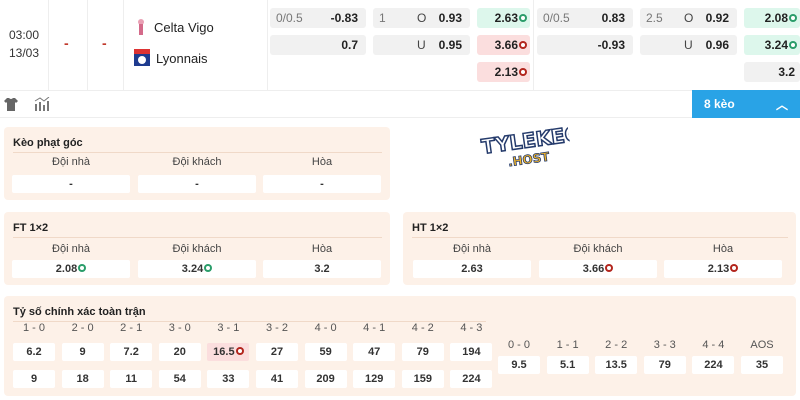 The height and width of the screenshot is (400, 800). I want to click on draw-score-text: 2 - 2, so click(616, 345).